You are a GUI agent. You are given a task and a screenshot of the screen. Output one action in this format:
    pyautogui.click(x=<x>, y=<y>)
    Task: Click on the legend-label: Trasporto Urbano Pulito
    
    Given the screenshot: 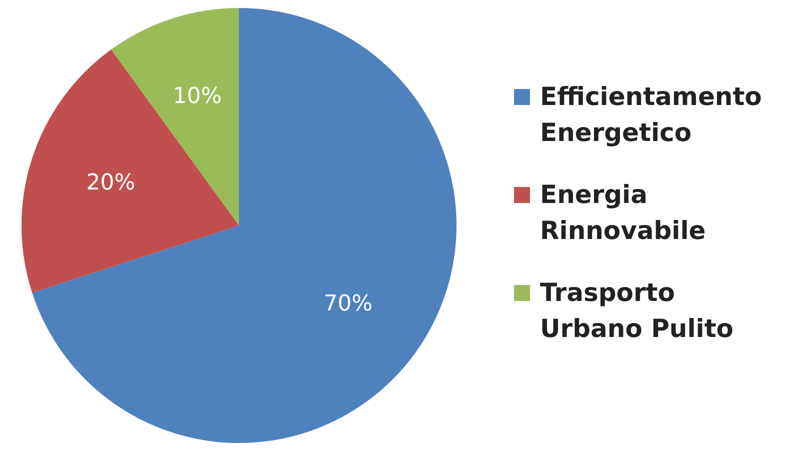 What is the action you would take?
    pyautogui.click(x=637, y=310)
    